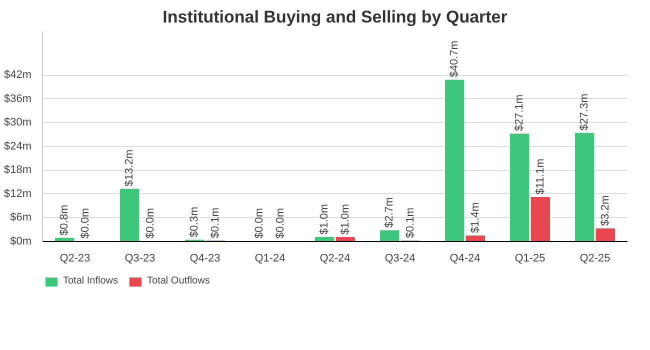 This screenshot has height=350, width=650. What do you see at coordinates (605, 210) in the screenshot?
I see `data-label: $3.2m` at bounding box center [605, 210].